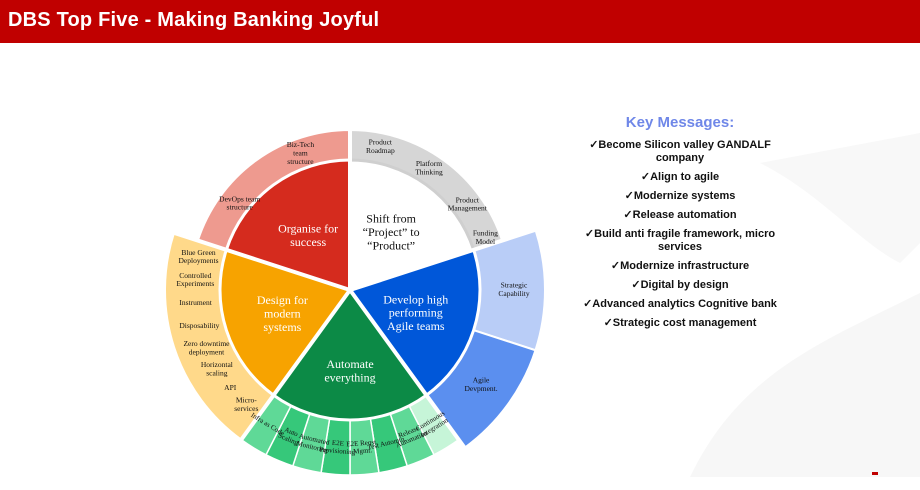 The width and height of the screenshot is (920, 490). Describe the element at coordinates (680, 285) in the screenshot. I see `key-message-item: ✓Digital by design` at that location.